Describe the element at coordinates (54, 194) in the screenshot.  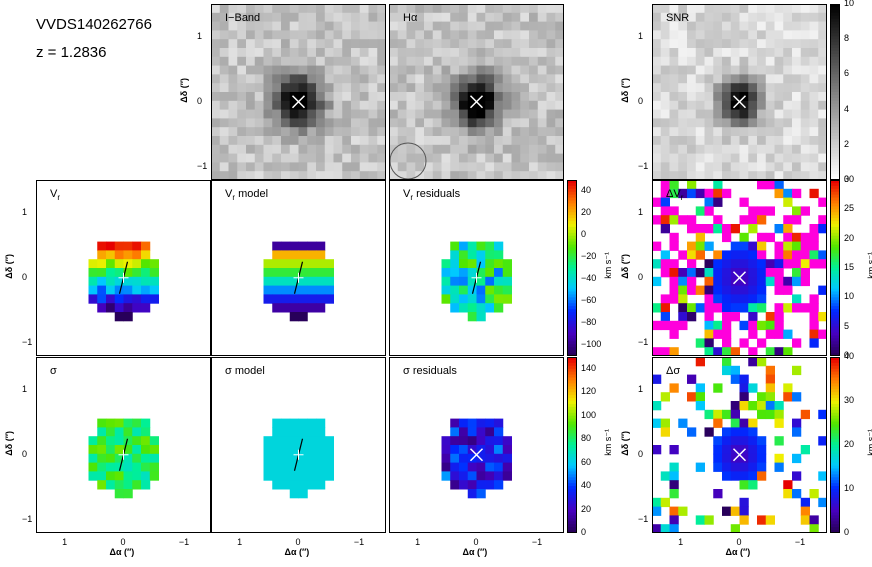
I see `panel-title-main: V` at that location.